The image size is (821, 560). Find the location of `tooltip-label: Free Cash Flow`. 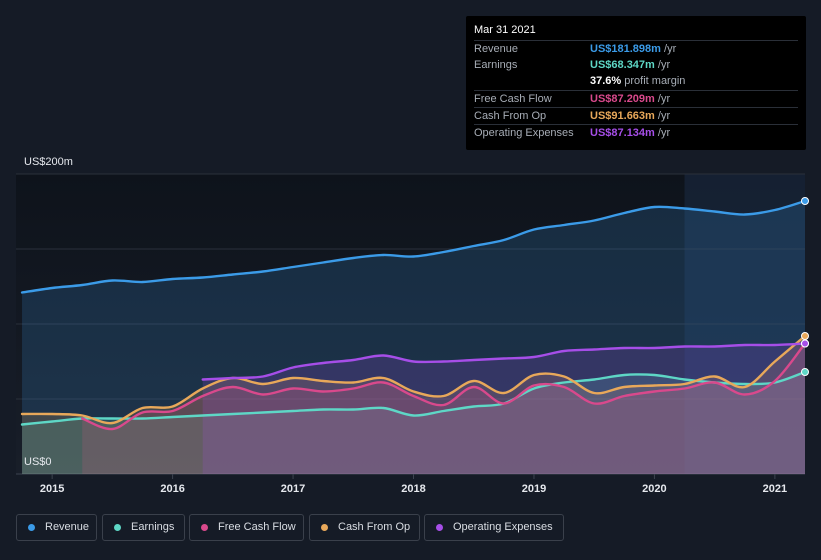

tooltip-label: Free Cash Flow is located at coordinates (513, 99).